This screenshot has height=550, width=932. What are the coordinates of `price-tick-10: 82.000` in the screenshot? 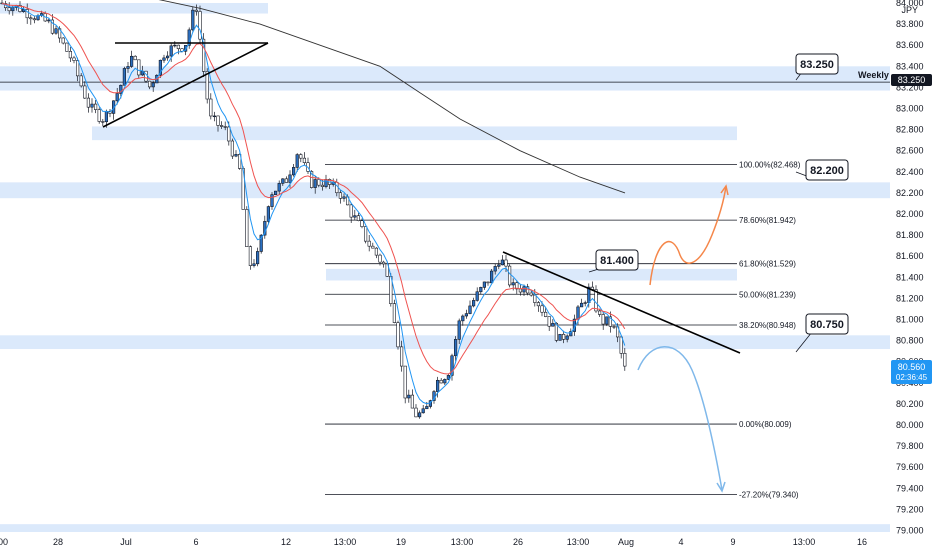 It's located at (910, 214).